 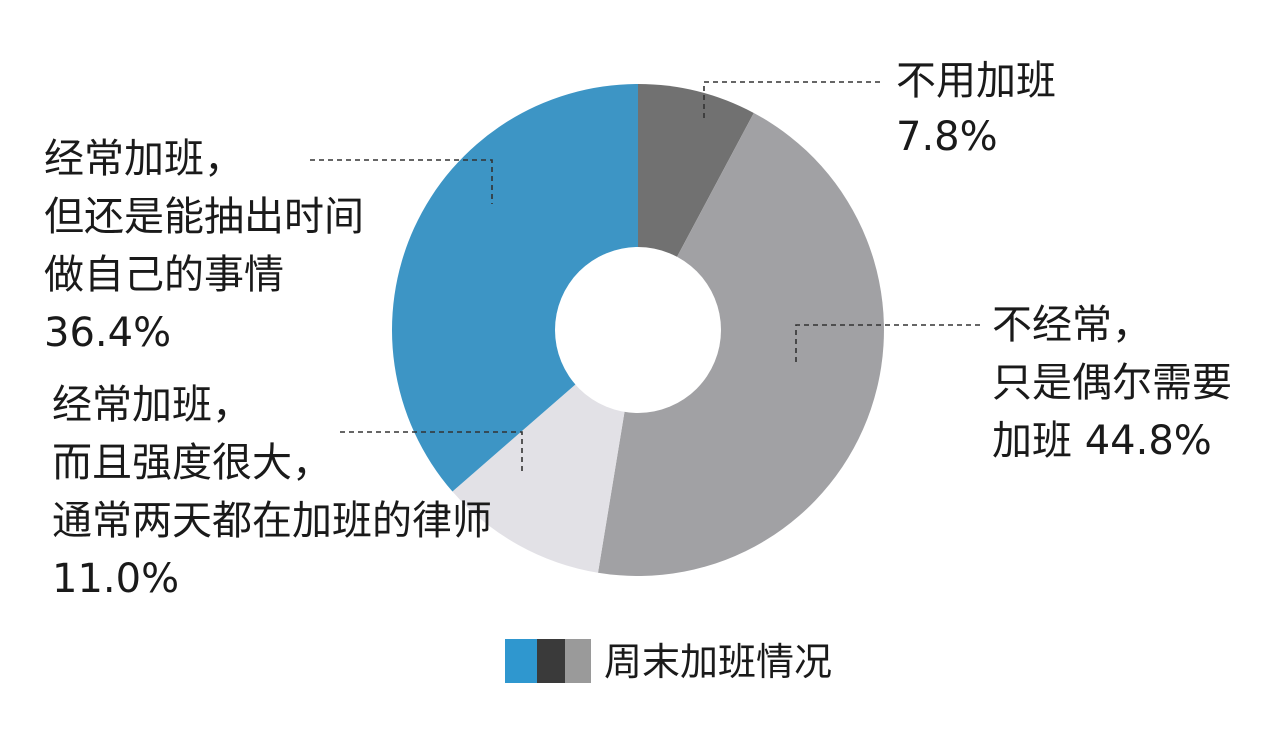 I want to click on slice-occasional, so click(x=740, y=344).